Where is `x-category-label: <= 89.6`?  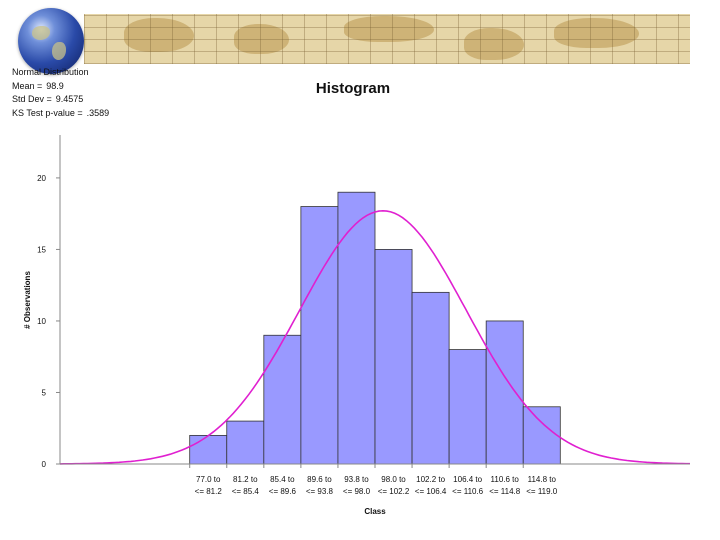 x-category-label: <= 89.6 is located at coordinates (283, 491).